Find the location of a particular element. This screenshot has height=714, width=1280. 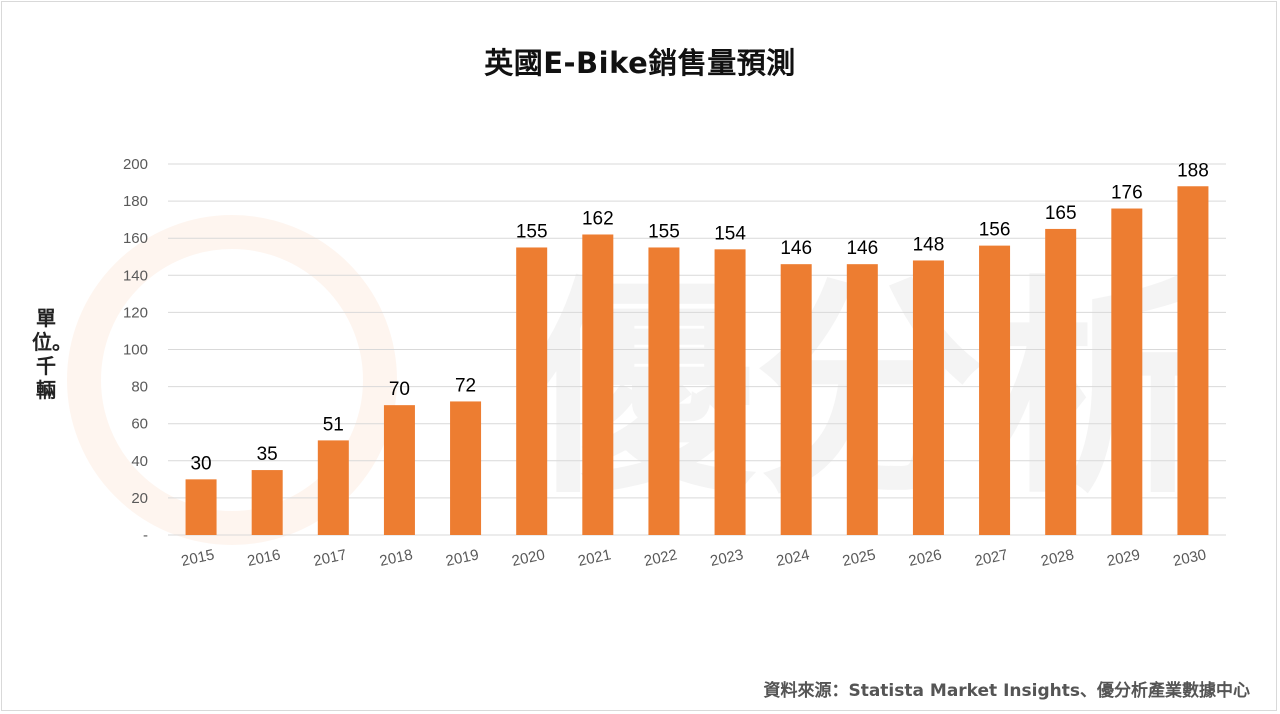

data-label: 188 is located at coordinates (1193, 170).